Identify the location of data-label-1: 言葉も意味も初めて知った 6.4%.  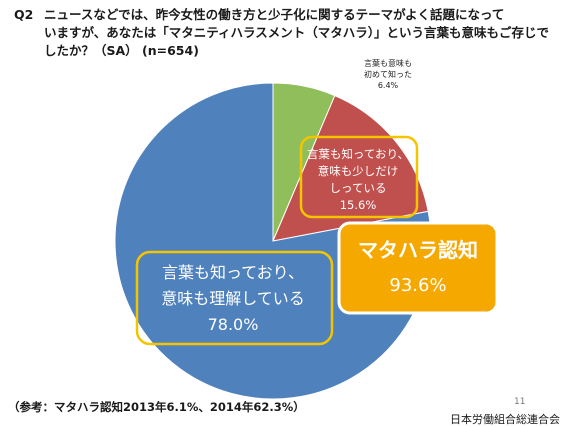
(388, 74).